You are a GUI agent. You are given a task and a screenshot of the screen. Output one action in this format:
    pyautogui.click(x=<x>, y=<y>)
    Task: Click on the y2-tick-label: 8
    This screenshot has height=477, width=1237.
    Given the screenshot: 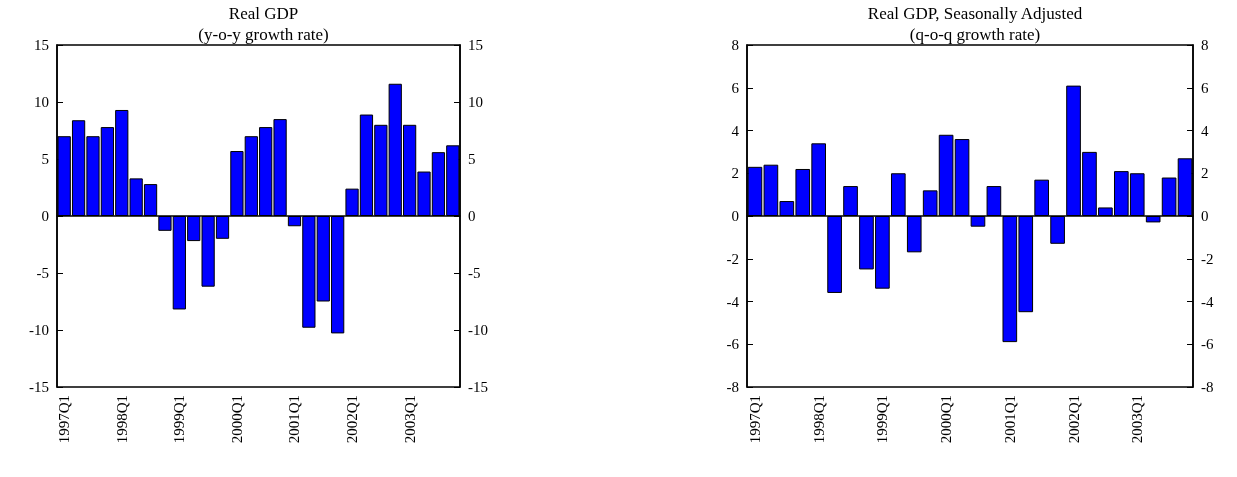 What is the action you would take?
    pyautogui.click(x=1205, y=45)
    